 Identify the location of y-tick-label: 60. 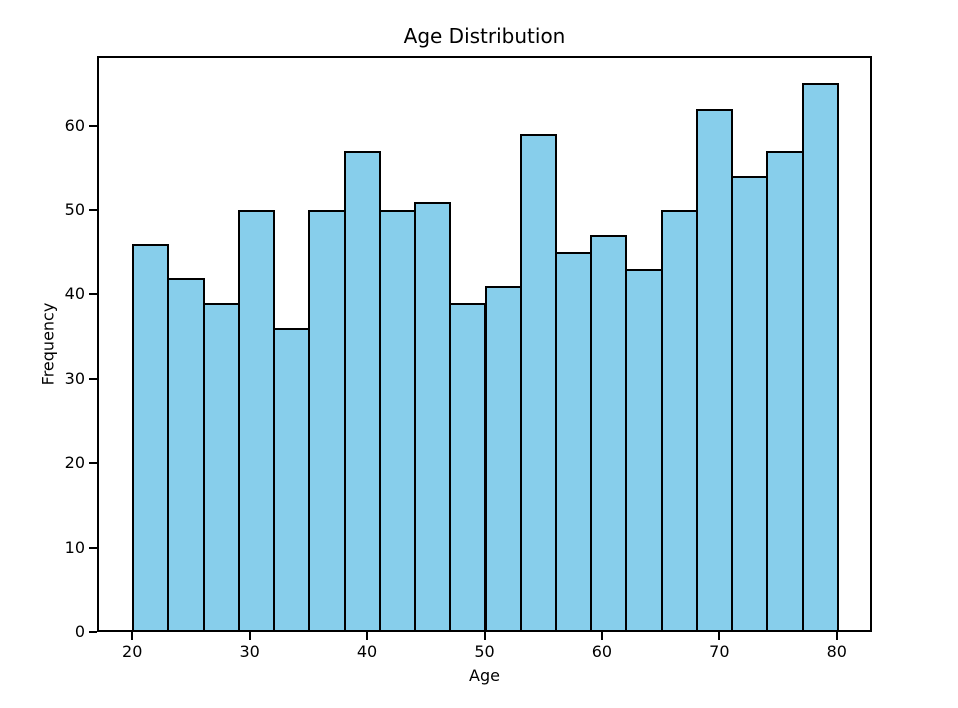
(74, 125).